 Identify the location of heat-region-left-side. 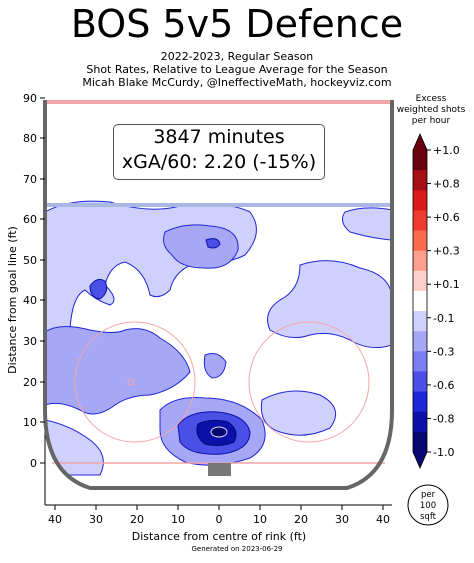
(118, 370).